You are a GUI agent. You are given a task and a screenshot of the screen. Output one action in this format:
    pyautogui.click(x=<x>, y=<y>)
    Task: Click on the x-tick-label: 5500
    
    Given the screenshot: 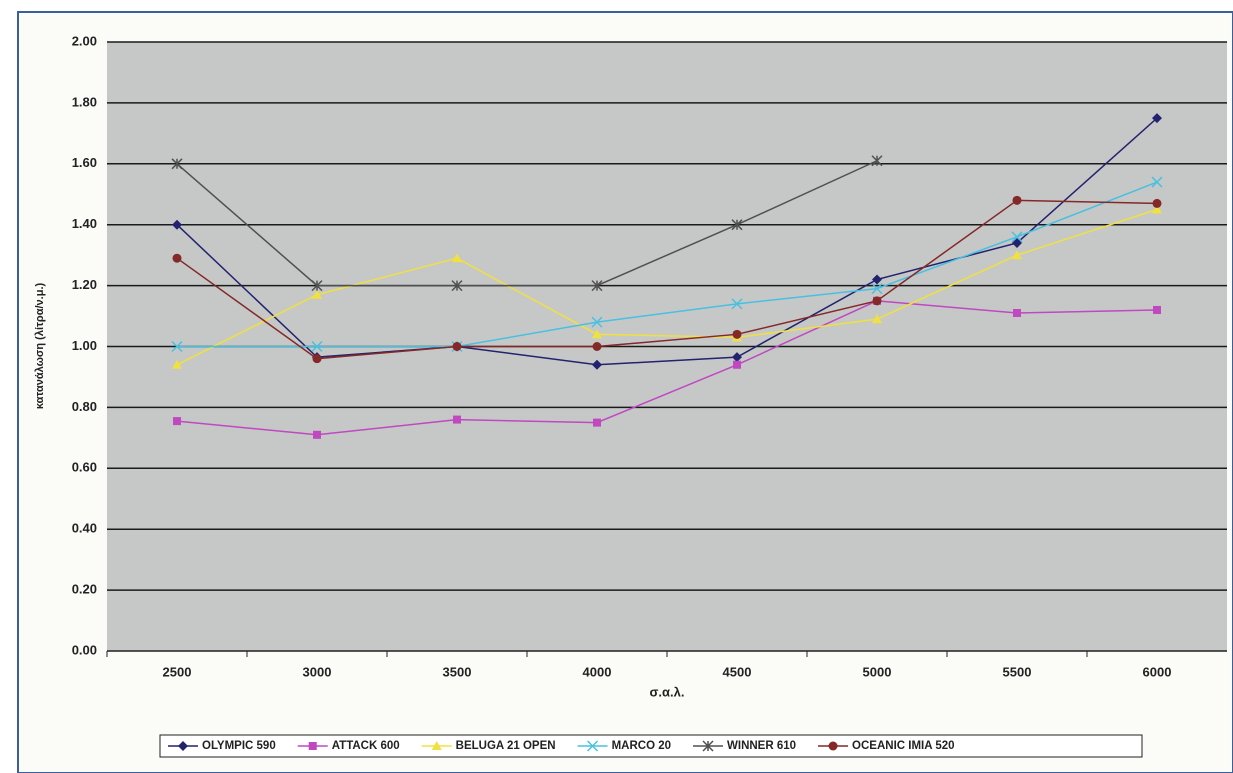 What is the action you would take?
    pyautogui.click(x=1017, y=671)
    